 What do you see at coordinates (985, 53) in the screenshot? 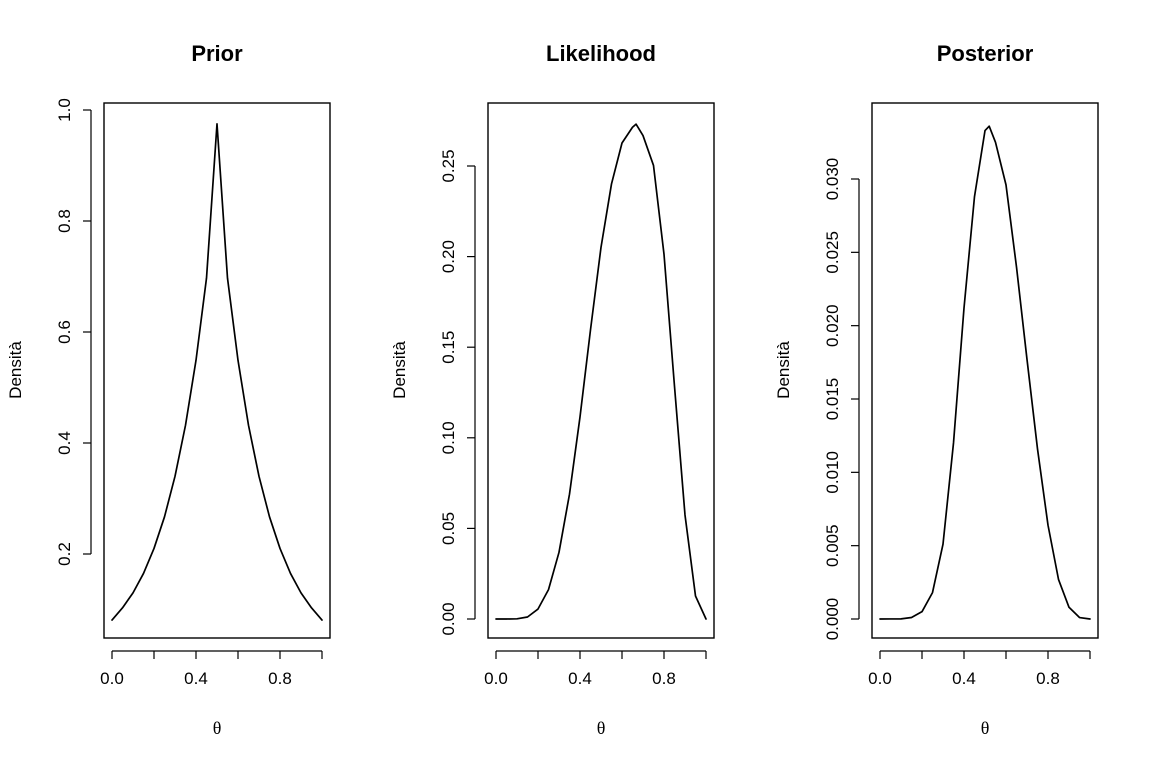
I see `chart-title: Posterior` at bounding box center [985, 53].